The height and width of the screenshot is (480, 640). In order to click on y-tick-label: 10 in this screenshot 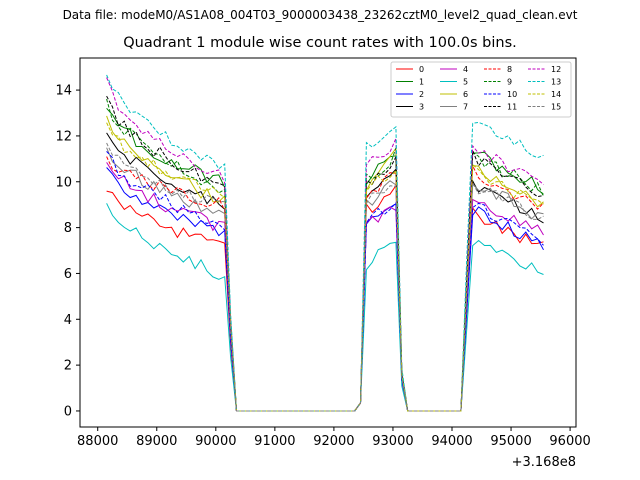, I will do `click(63, 182)`.